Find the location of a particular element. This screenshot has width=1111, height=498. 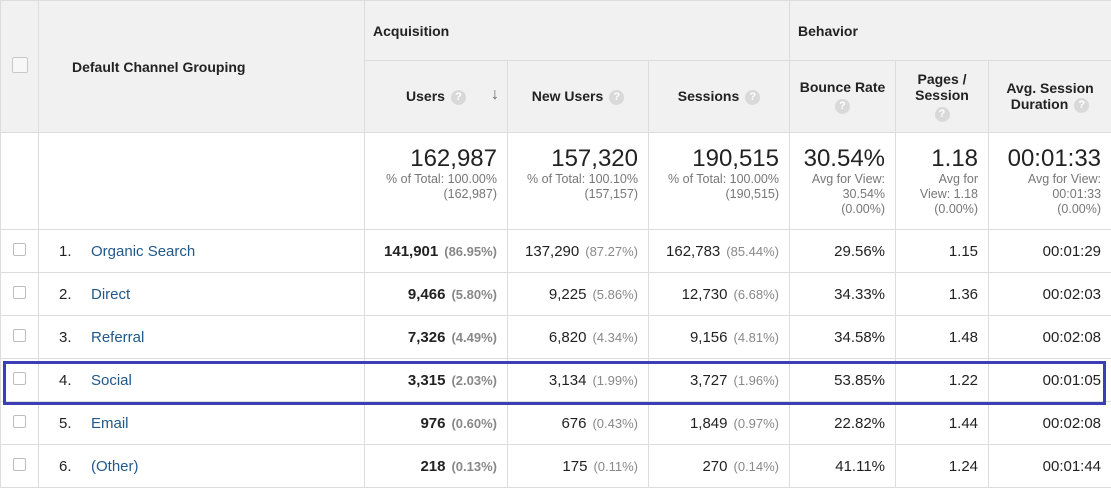

channel-link: (Other) is located at coordinates (115, 466).